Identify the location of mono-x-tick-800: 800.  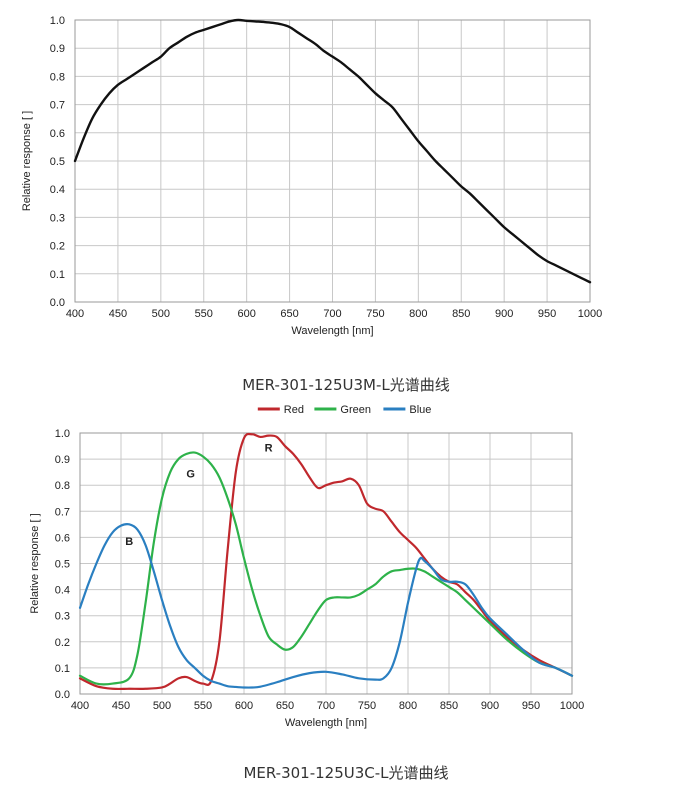
(418, 314).